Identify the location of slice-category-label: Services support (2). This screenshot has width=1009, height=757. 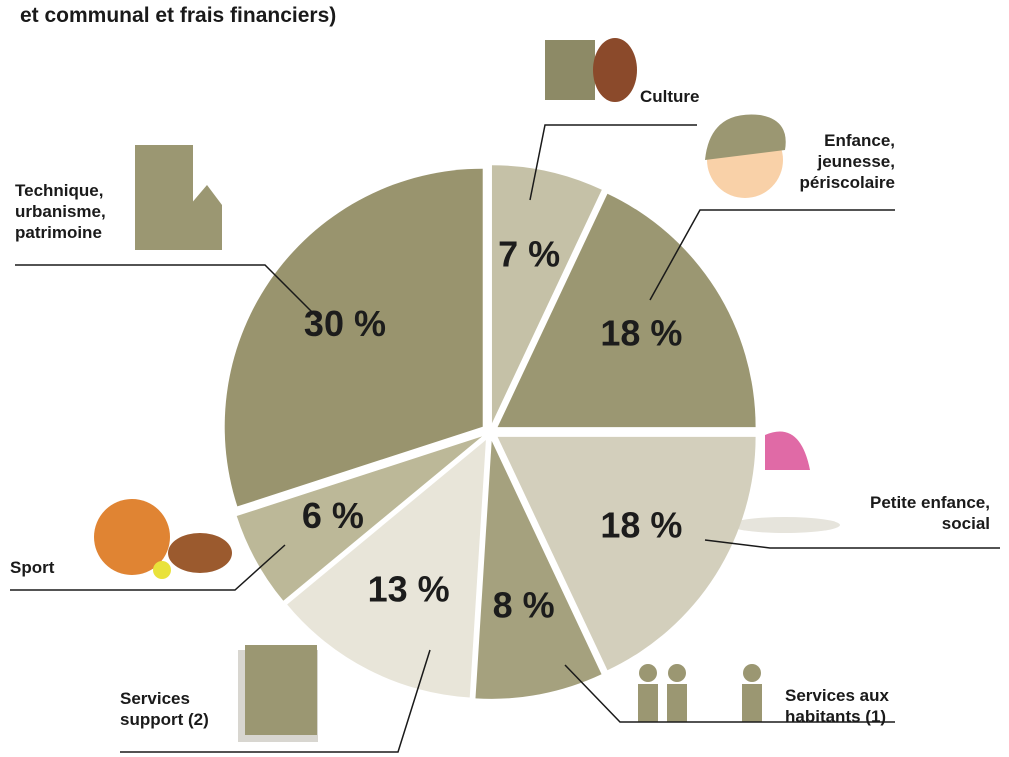
(164, 709).